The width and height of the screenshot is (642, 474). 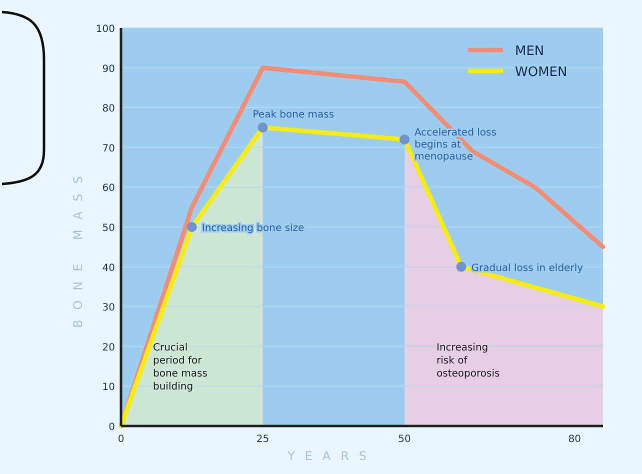 What do you see at coordinates (108, 69) in the screenshot?
I see `y-tick-label: 90` at bounding box center [108, 69].